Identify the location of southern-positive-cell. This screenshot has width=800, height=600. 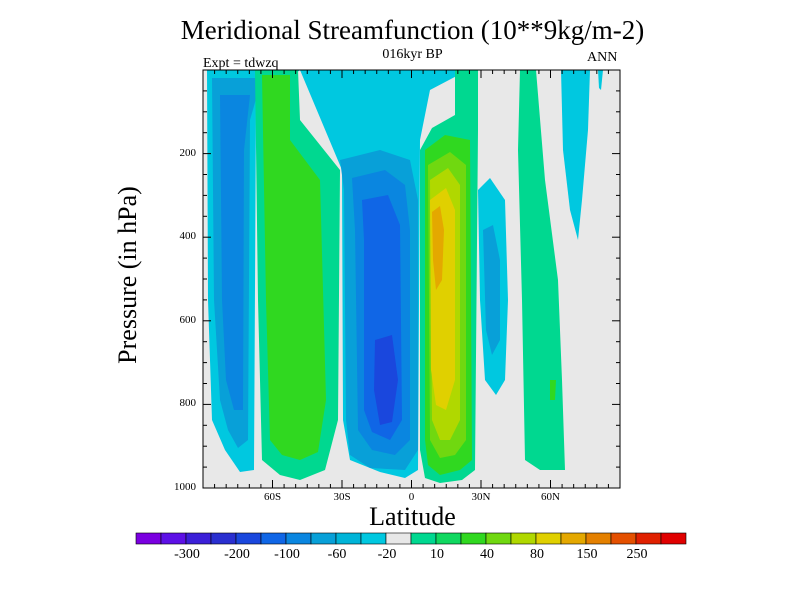
(297, 275).